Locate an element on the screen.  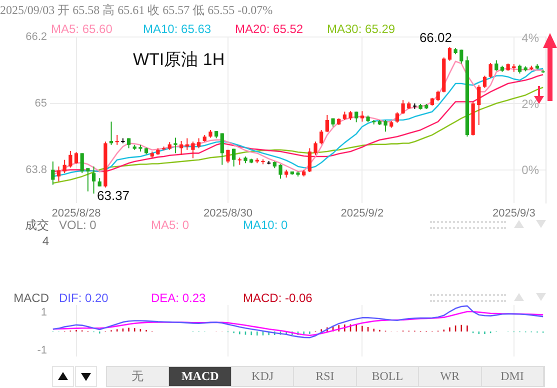
text: MA20: 65.52 is located at coordinates (269, 29).